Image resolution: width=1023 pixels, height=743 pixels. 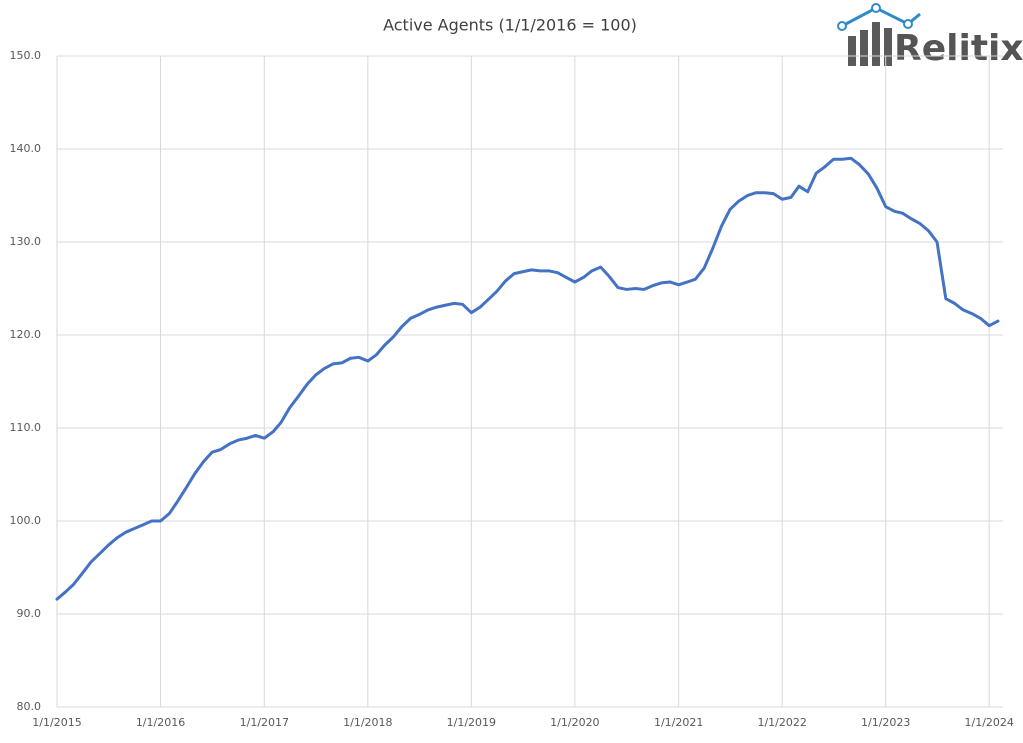 What do you see at coordinates (367, 722) in the screenshot?
I see `x-tick-label: 1/1/2018` at bounding box center [367, 722].